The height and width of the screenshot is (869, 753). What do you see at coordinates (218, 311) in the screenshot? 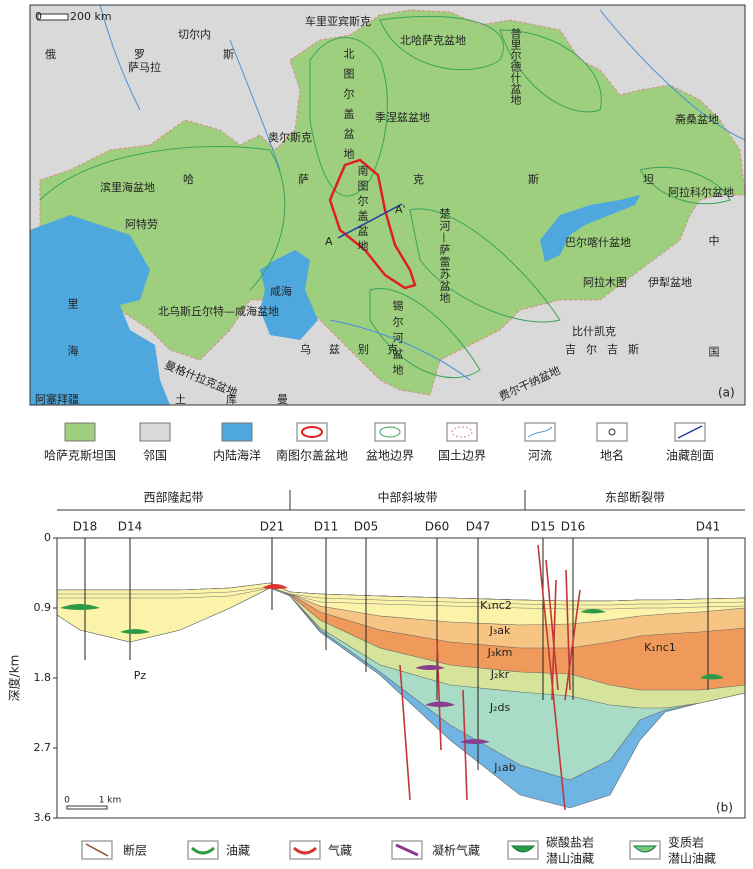
I see `place-label: 北乌斯丘尔特—咸海盆地` at bounding box center [218, 311].